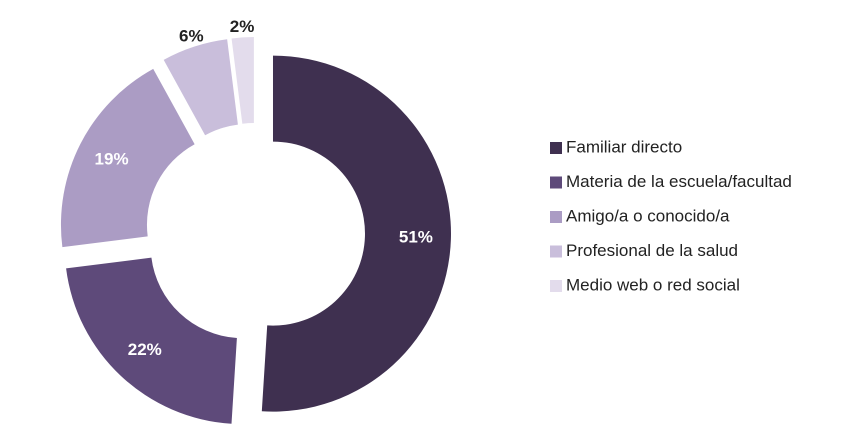 The width and height of the screenshot is (867, 441). Describe the element at coordinates (652, 250) in the screenshot. I see `legend-label: Profesional de la salud` at that location.